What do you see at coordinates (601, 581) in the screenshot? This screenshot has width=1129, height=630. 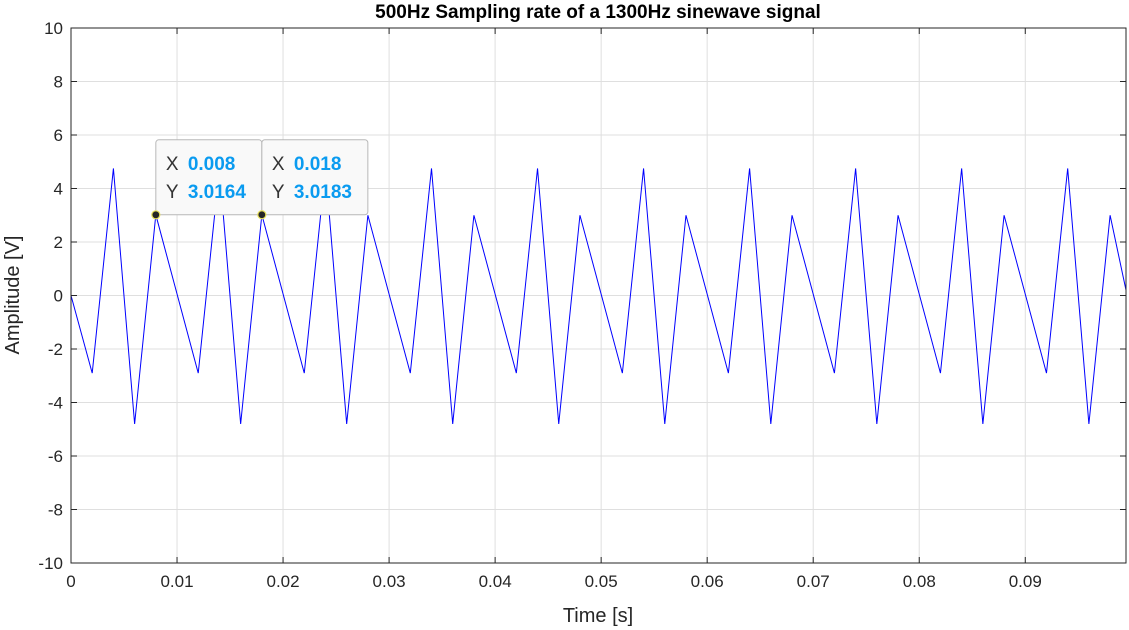 I see `x-tick-label: 0.05` at bounding box center [601, 581].